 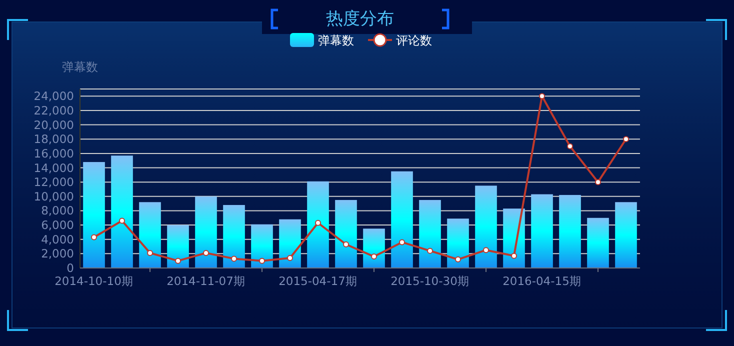 I want to click on x-tick-label: 2015-04-17期, so click(x=318, y=281).